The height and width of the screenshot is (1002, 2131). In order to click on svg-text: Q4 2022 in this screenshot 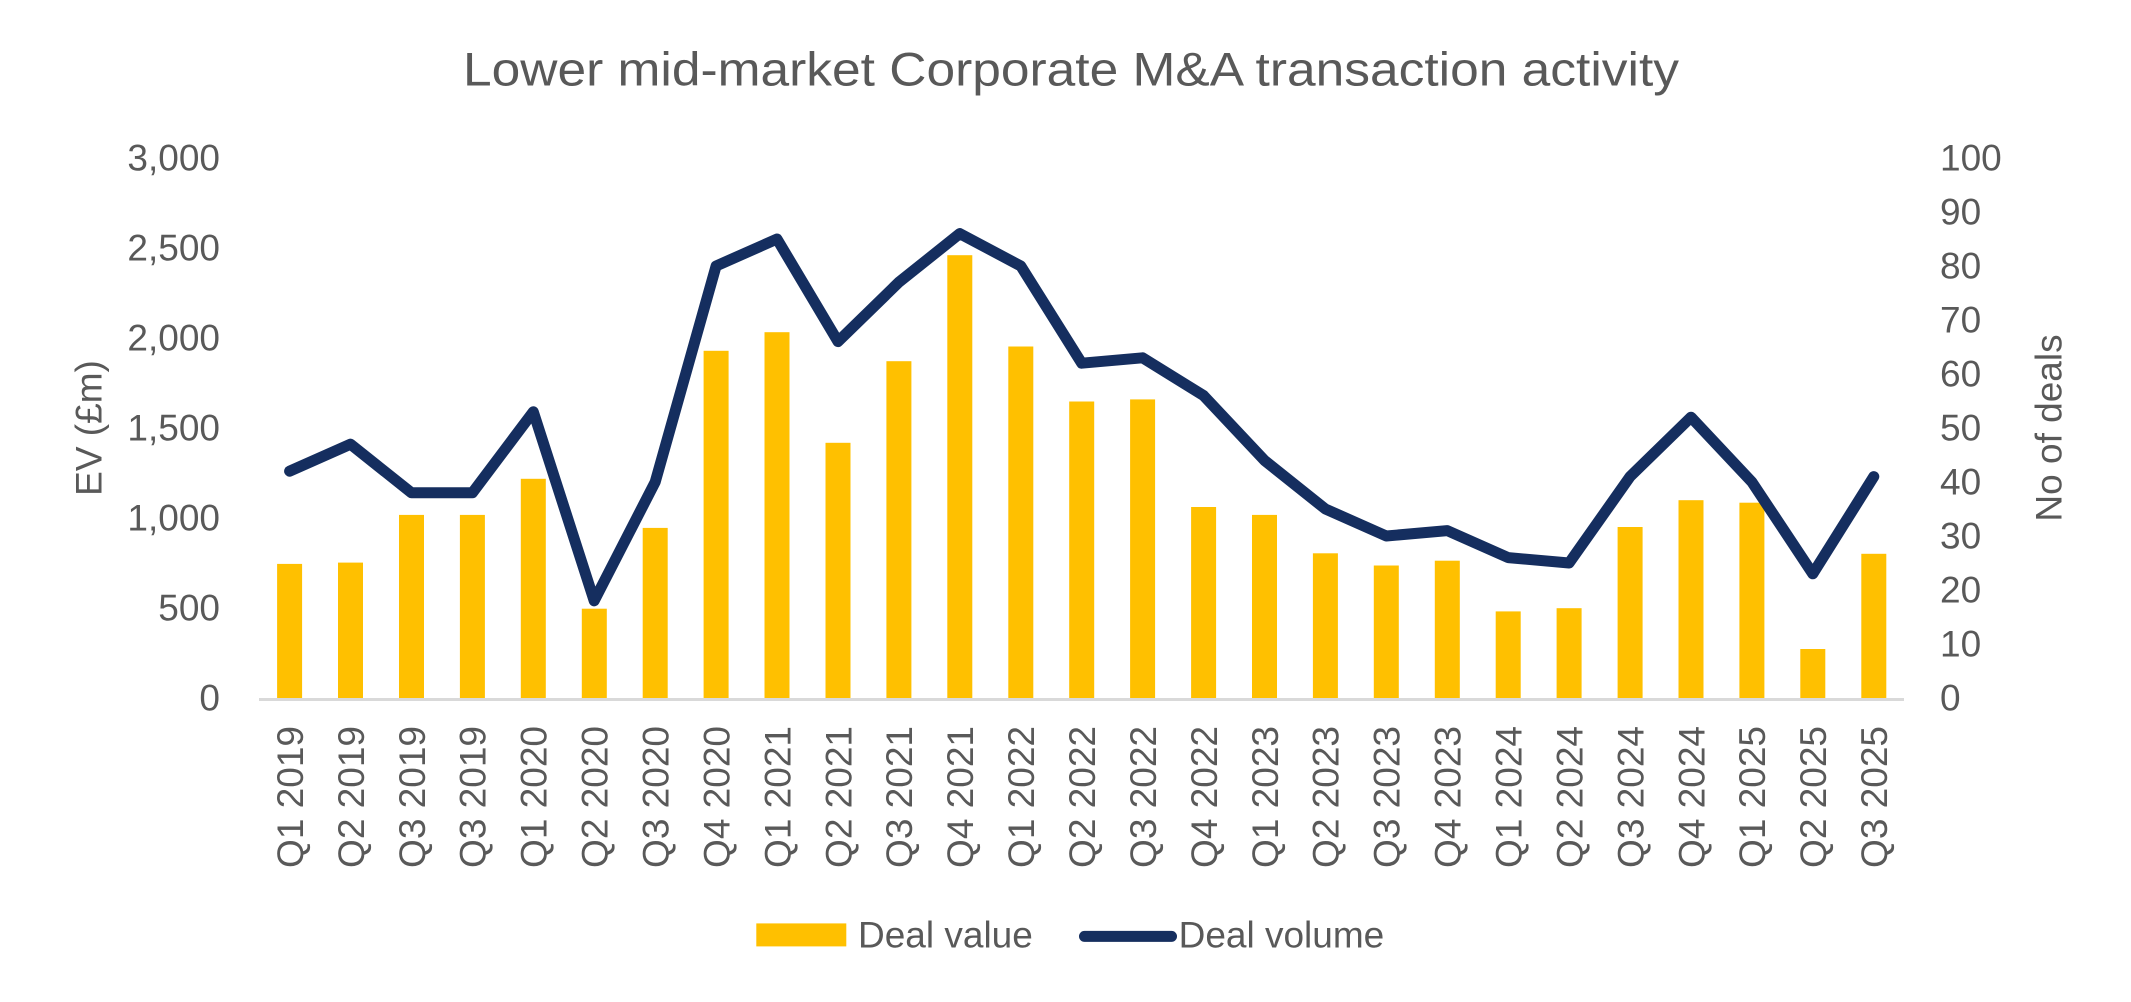, I will do `click(1204, 797)`.